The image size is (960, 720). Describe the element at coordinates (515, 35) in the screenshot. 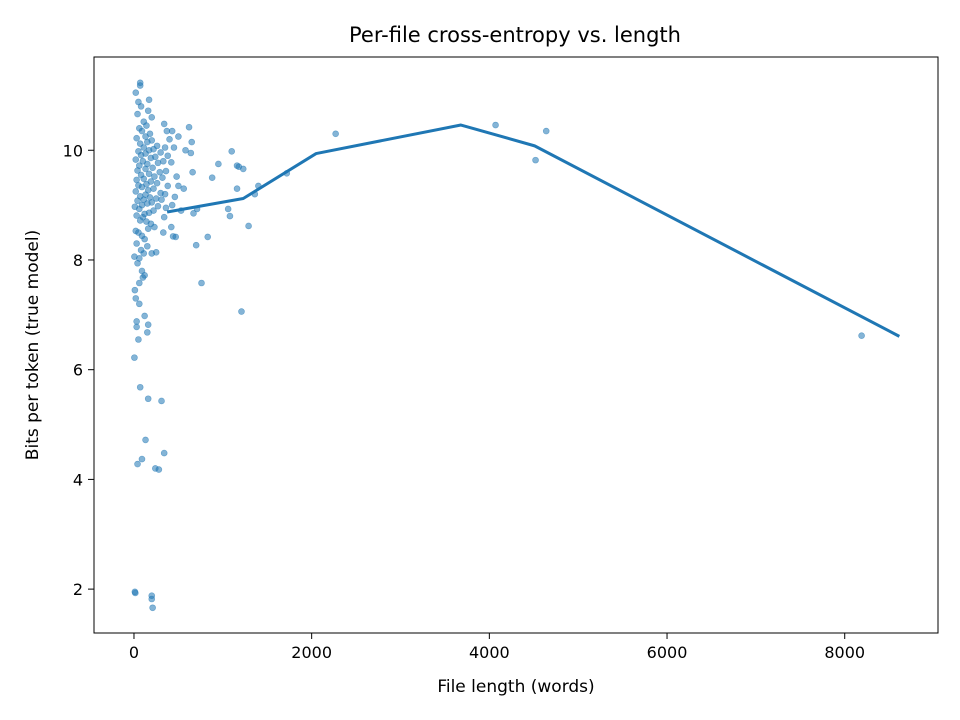

I see `chart-title: Per-file cross-entropy vs. length` at that location.